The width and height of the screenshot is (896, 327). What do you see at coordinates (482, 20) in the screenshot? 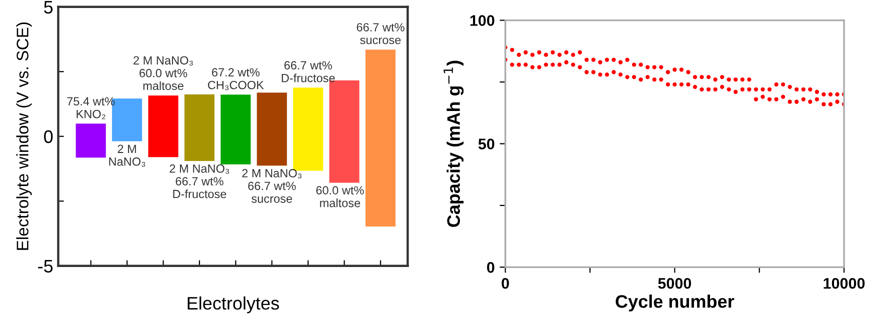
I see `y-tick-label: 100` at bounding box center [482, 20].